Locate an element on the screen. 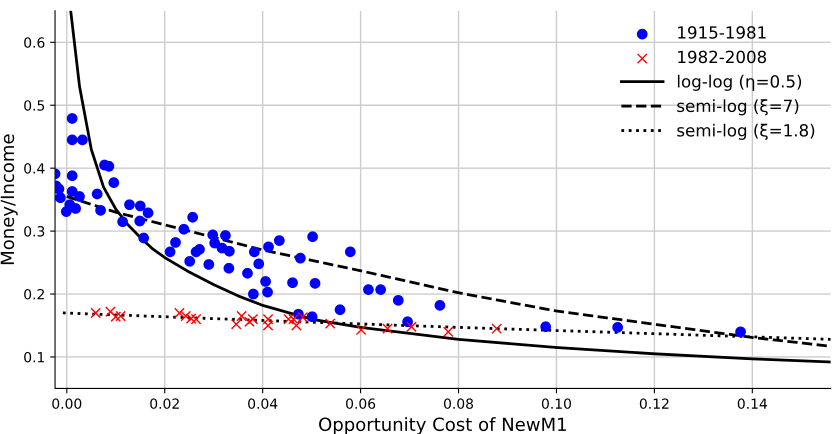 The width and height of the screenshot is (834, 434). y-tick-label: 0.6 is located at coordinates (34, 42).